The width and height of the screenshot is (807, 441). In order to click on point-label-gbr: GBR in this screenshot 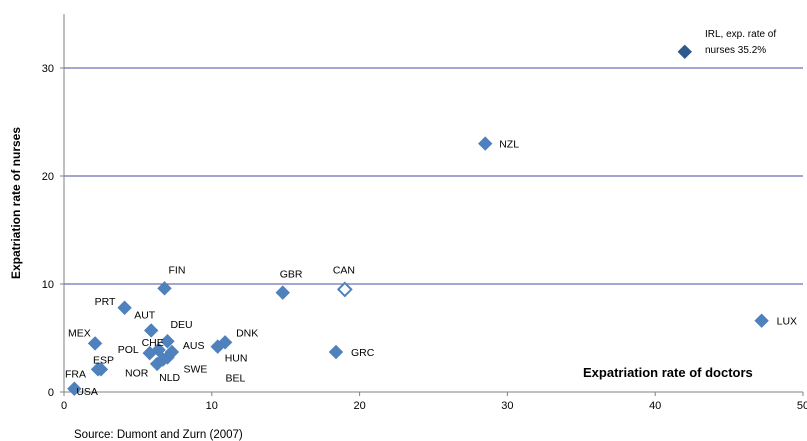, I will do `click(291, 275)`.